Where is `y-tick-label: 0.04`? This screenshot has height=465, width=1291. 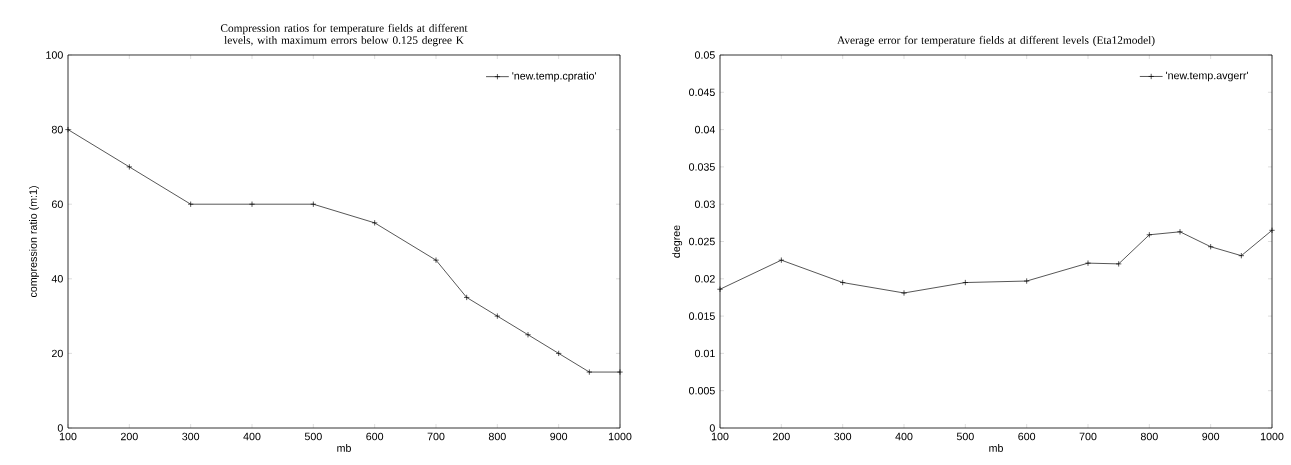
y-tick-label: 0.04 is located at coordinates (704, 129).